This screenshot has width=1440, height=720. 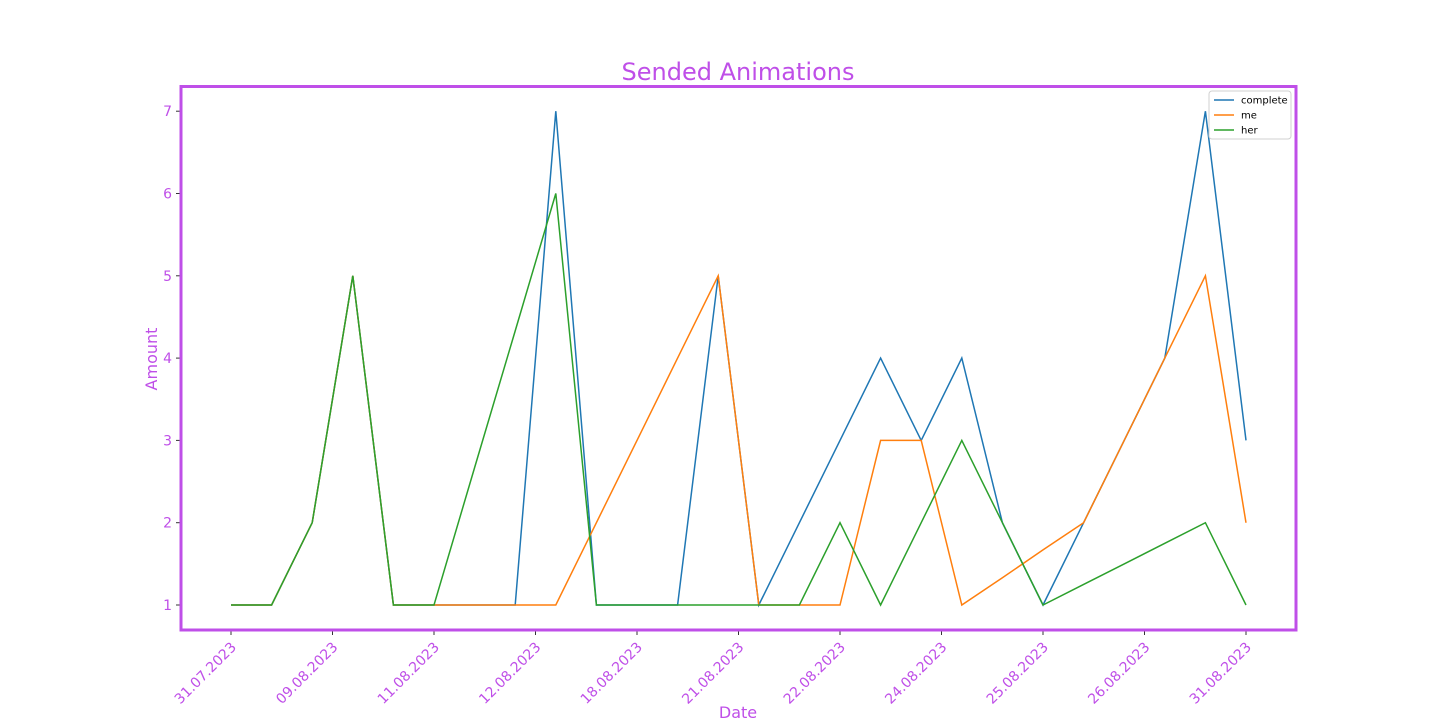 What do you see at coordinates (409, 674) in the screenshot?
I see `x-tick-label: 11.08.2023` at bounding box center [409, 674].